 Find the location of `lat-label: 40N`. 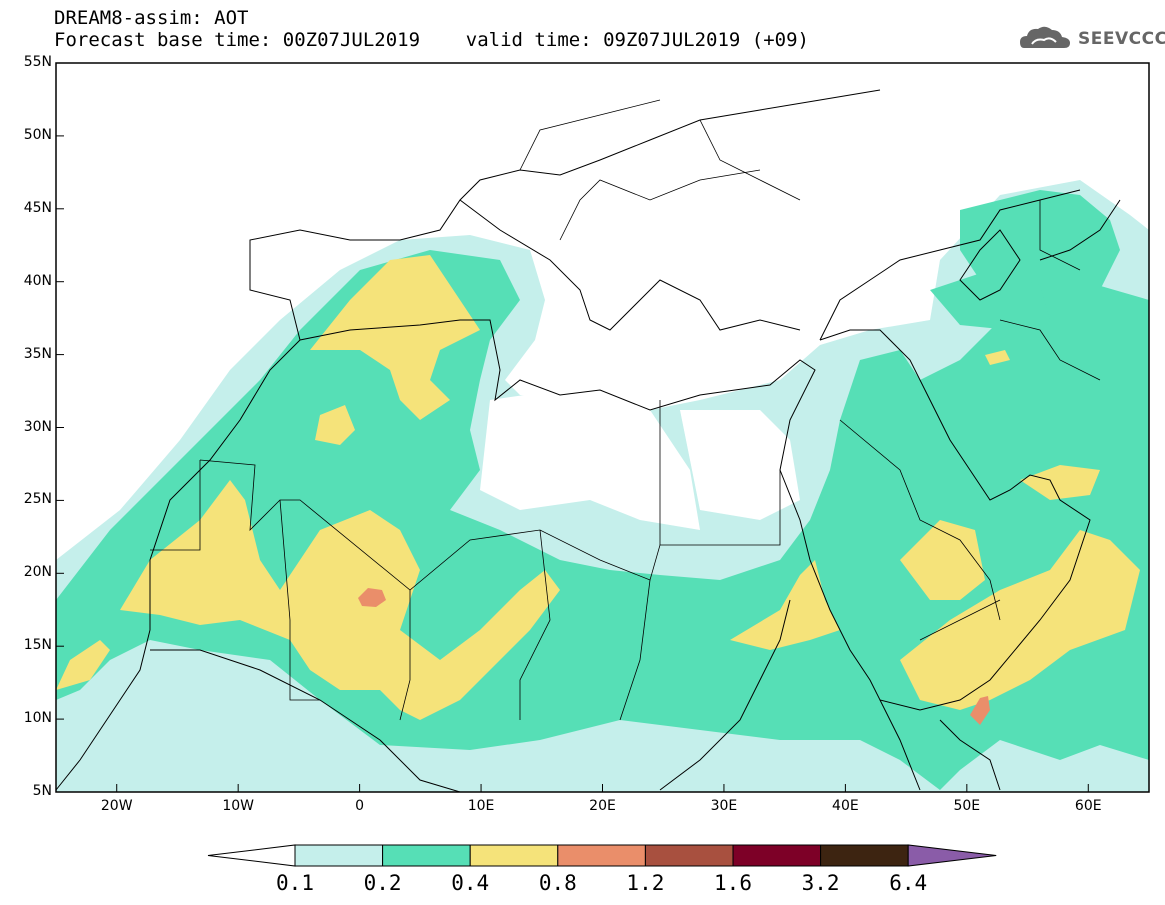

lat-label: 40N is located at coordinates (37, 280).